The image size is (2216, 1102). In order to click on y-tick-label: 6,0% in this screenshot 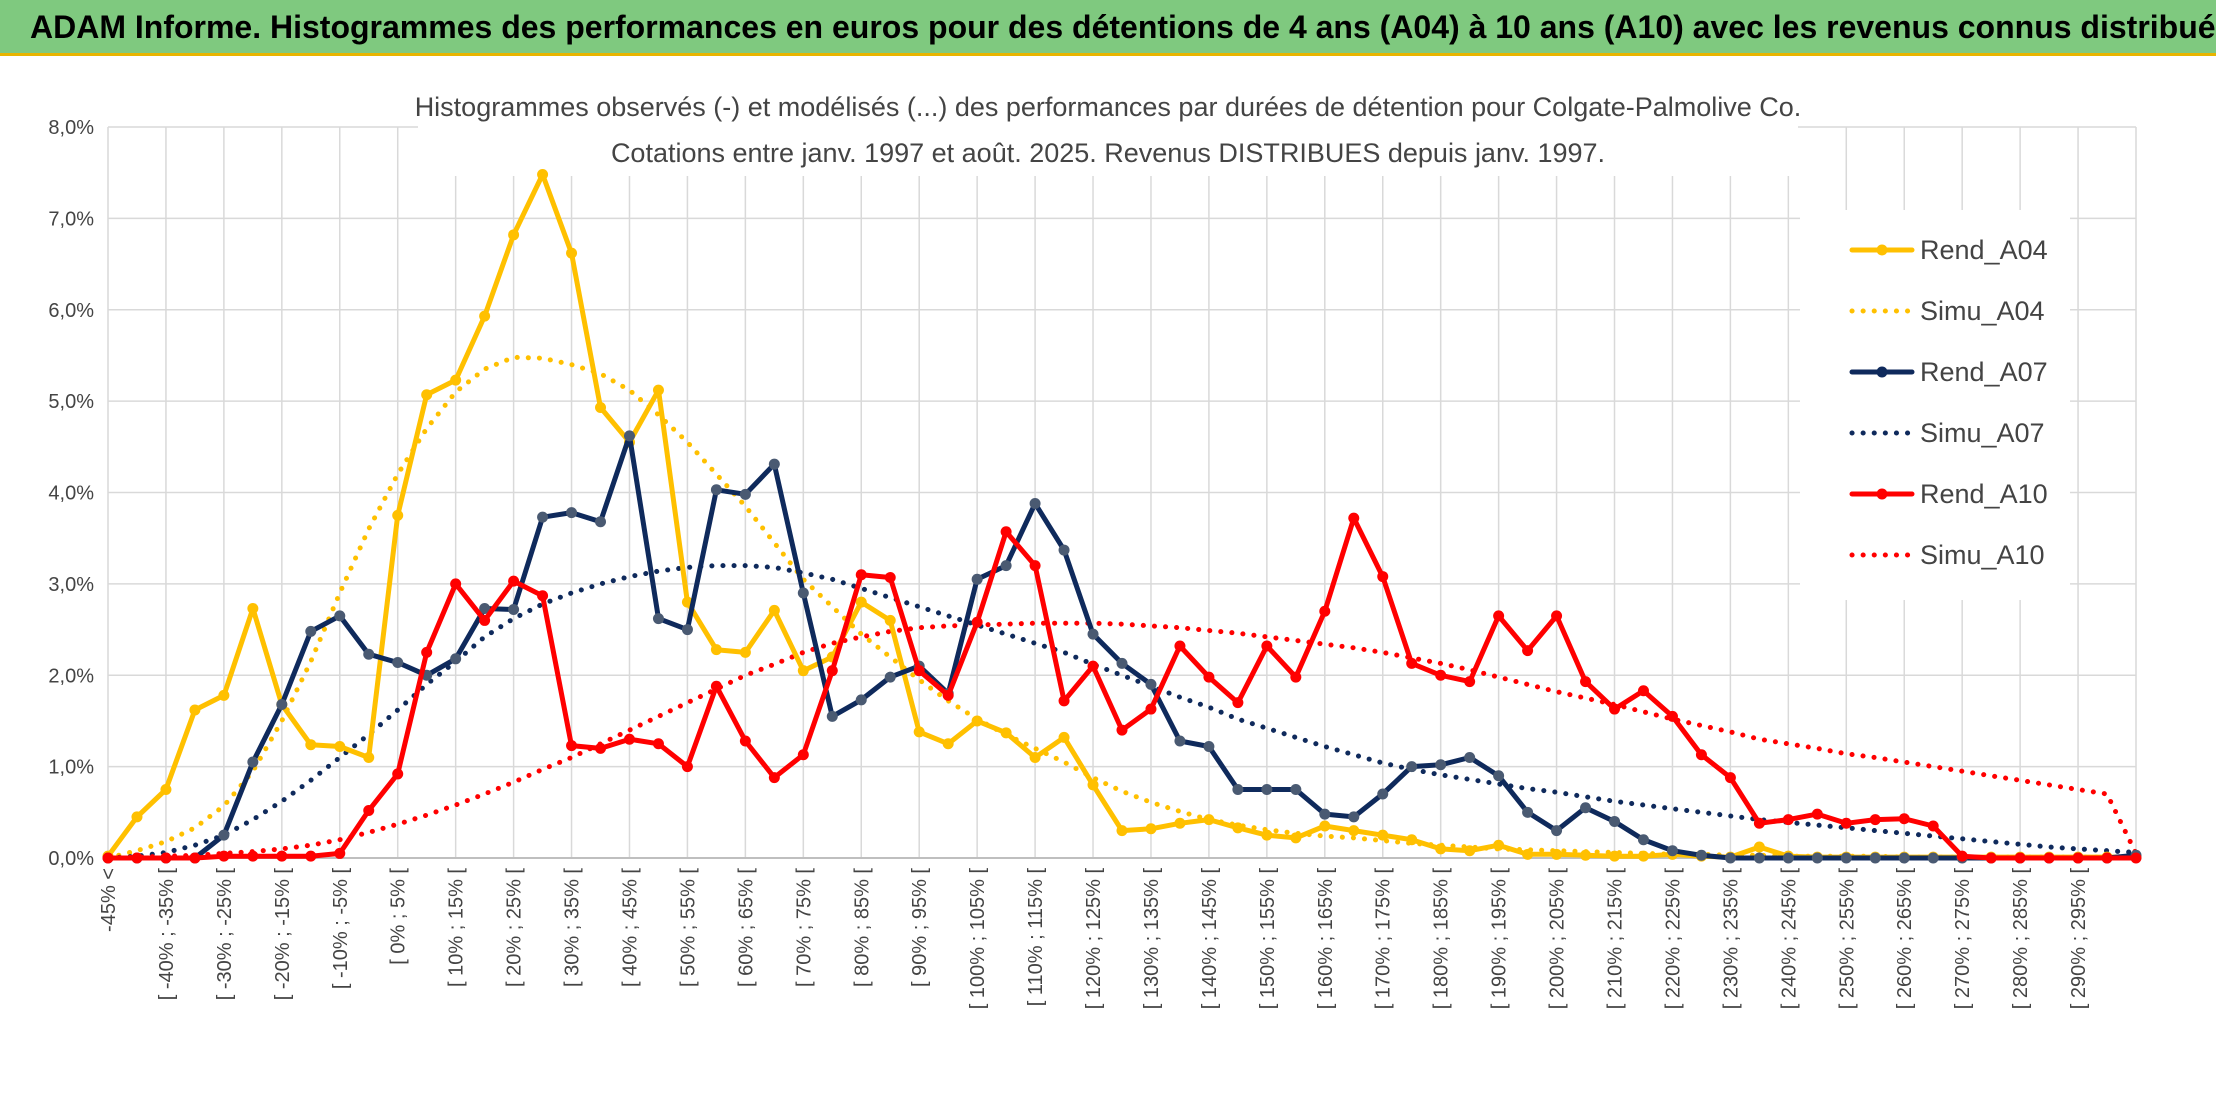, I will do `click(71, 311)`.